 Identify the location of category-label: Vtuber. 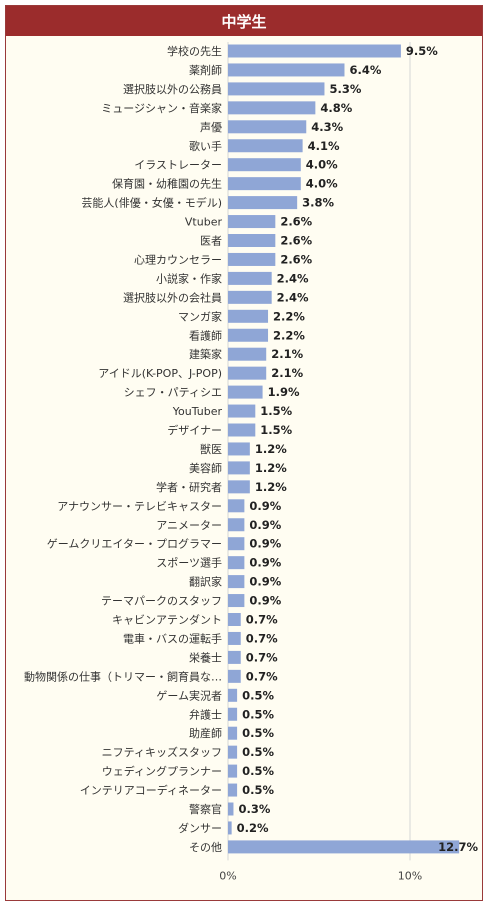
(204, 222).